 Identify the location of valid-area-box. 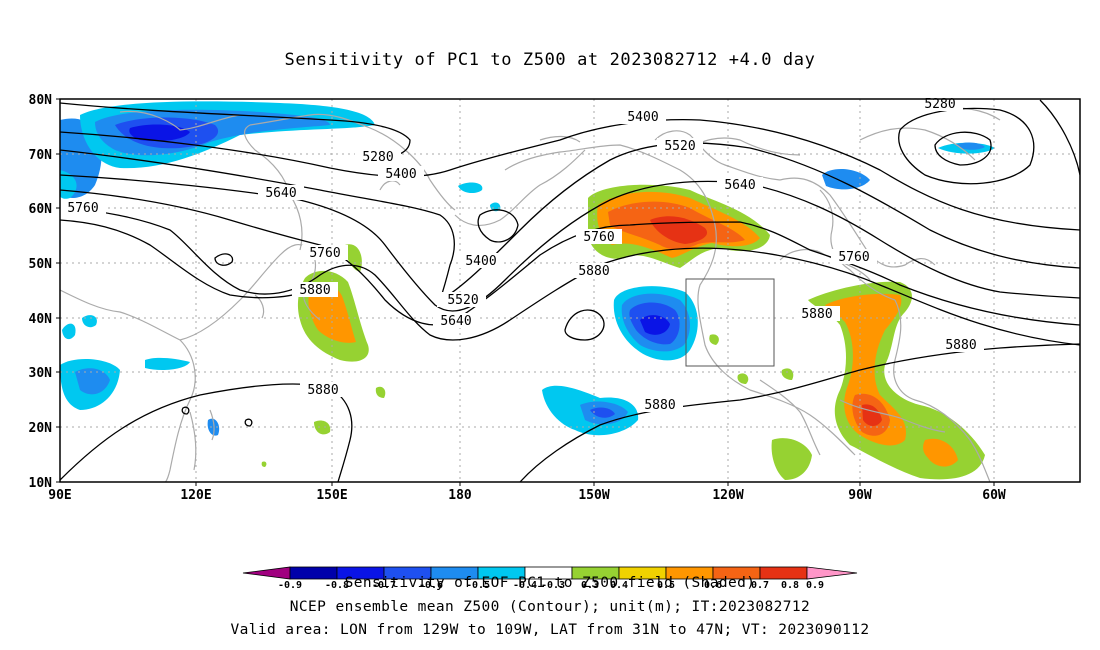
(730, 322).